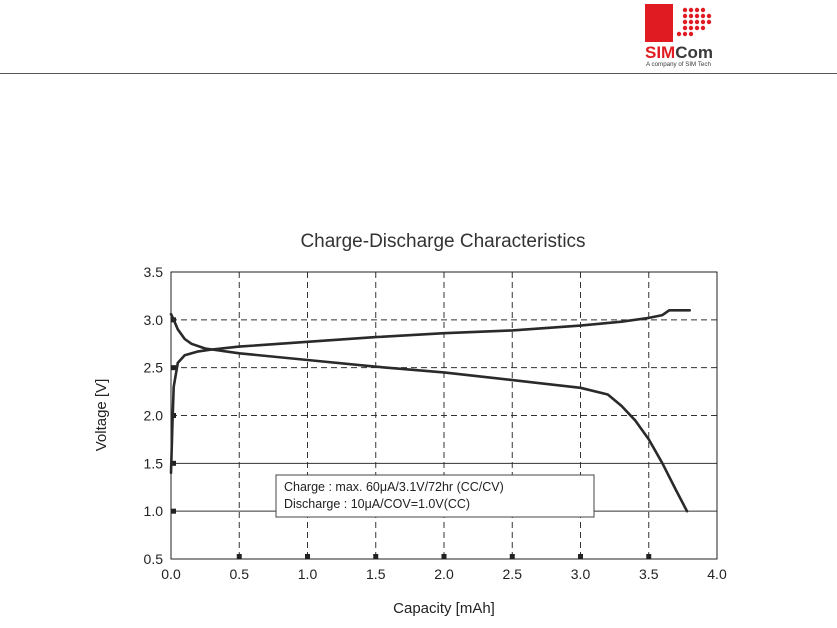 The image size is (837, 628). What do you see at coordinates (101, 415) in the screenshot?
I see `y-axis-label: Voltage [V]` at bounding box center [101, 415].